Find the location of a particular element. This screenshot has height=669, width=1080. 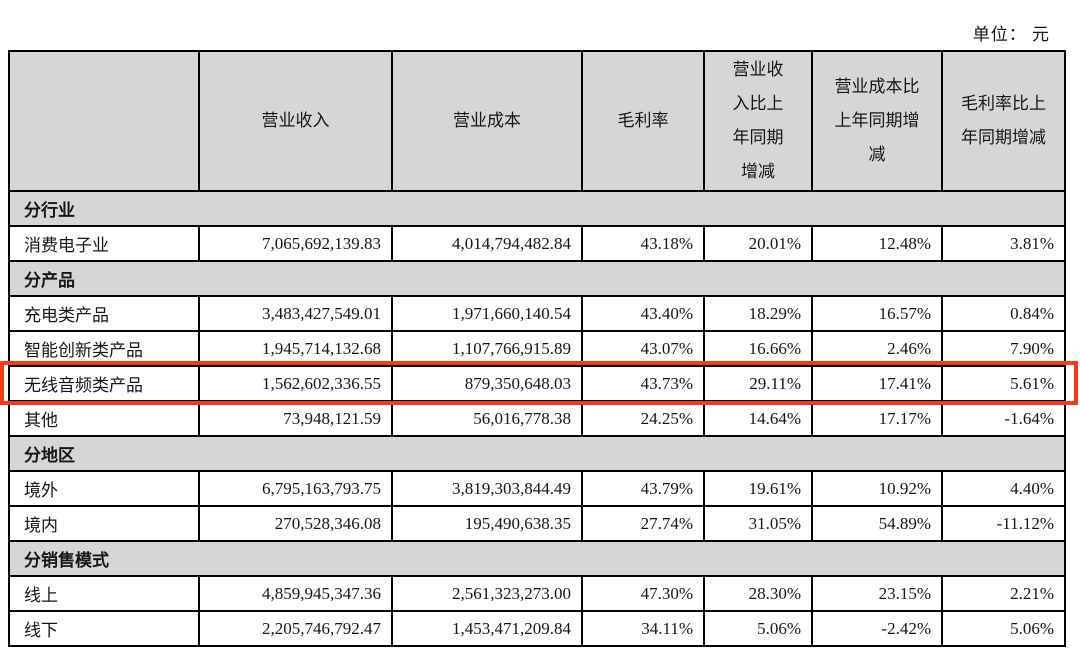

cell-revenue-yoy: 18.29% is located at coordinates (758, 313).